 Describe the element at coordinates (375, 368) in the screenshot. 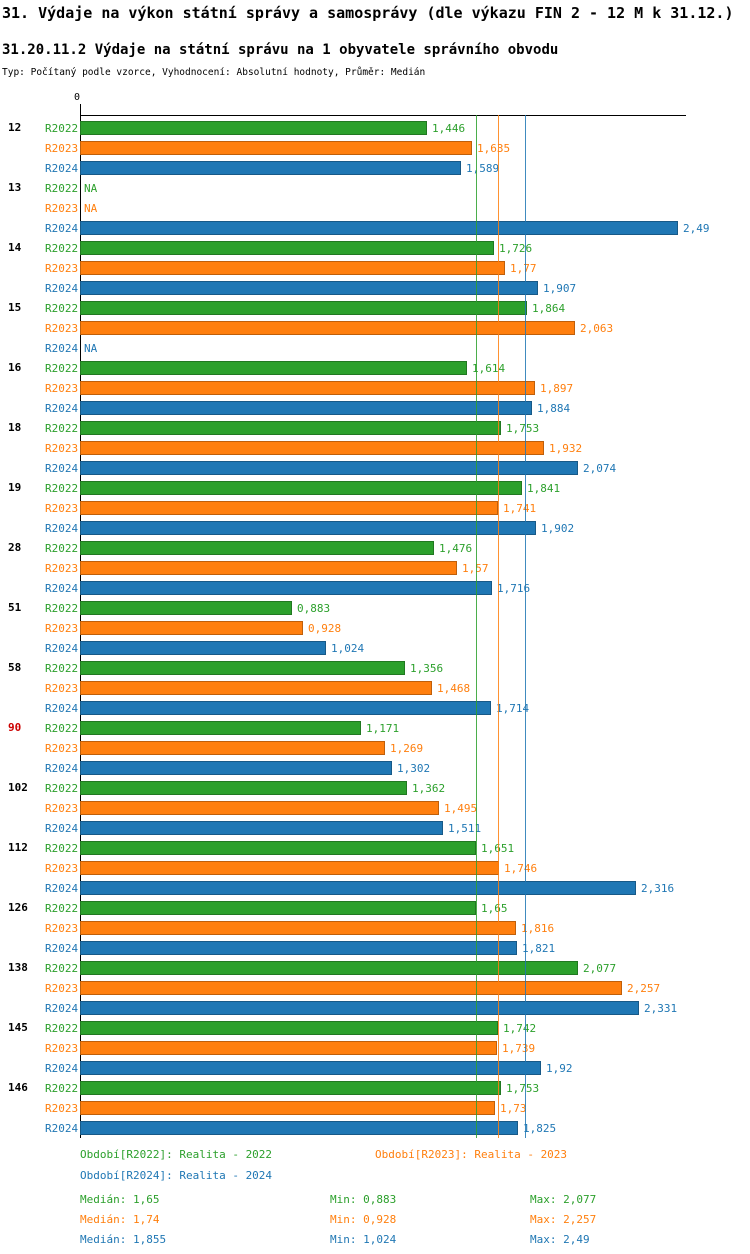

I see `bar-row: 16 R2022 1,614` at that location.